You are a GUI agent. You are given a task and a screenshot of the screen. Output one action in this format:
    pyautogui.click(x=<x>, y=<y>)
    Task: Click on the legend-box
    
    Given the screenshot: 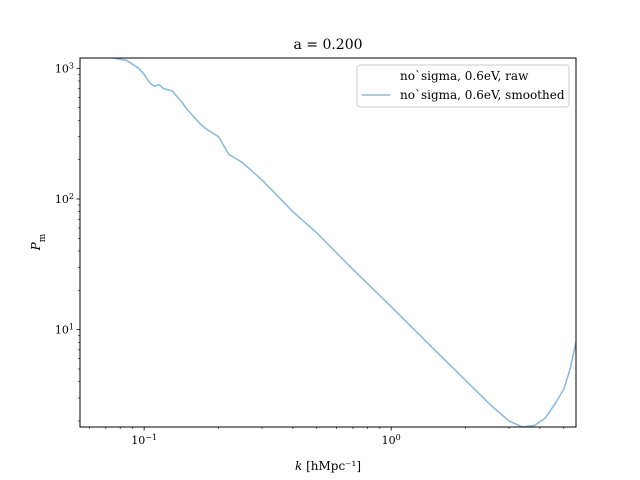 What is the action you would take?
    pyautogui.click(x=463, y=86)
    